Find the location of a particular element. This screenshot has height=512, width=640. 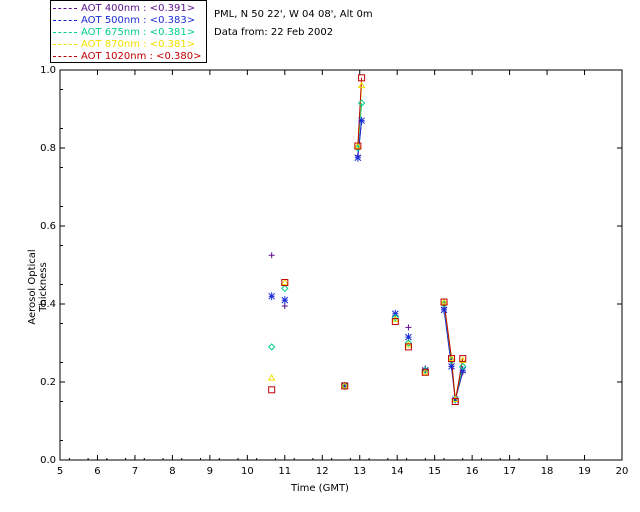

x-tick-label: 16 is located at coordinates (472, 471).